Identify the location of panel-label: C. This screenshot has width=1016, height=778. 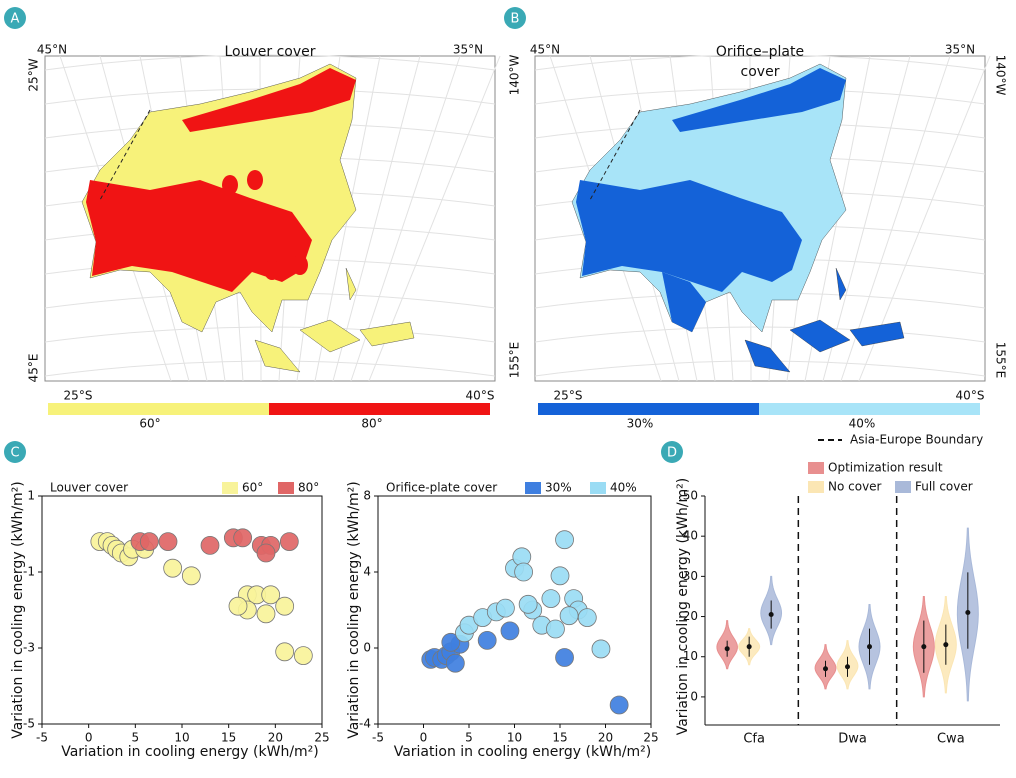
(14, 453).